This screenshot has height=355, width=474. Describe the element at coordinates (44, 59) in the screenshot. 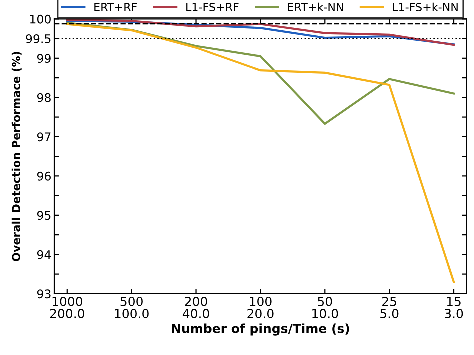

I see `y-tick-label: 99` at that location.